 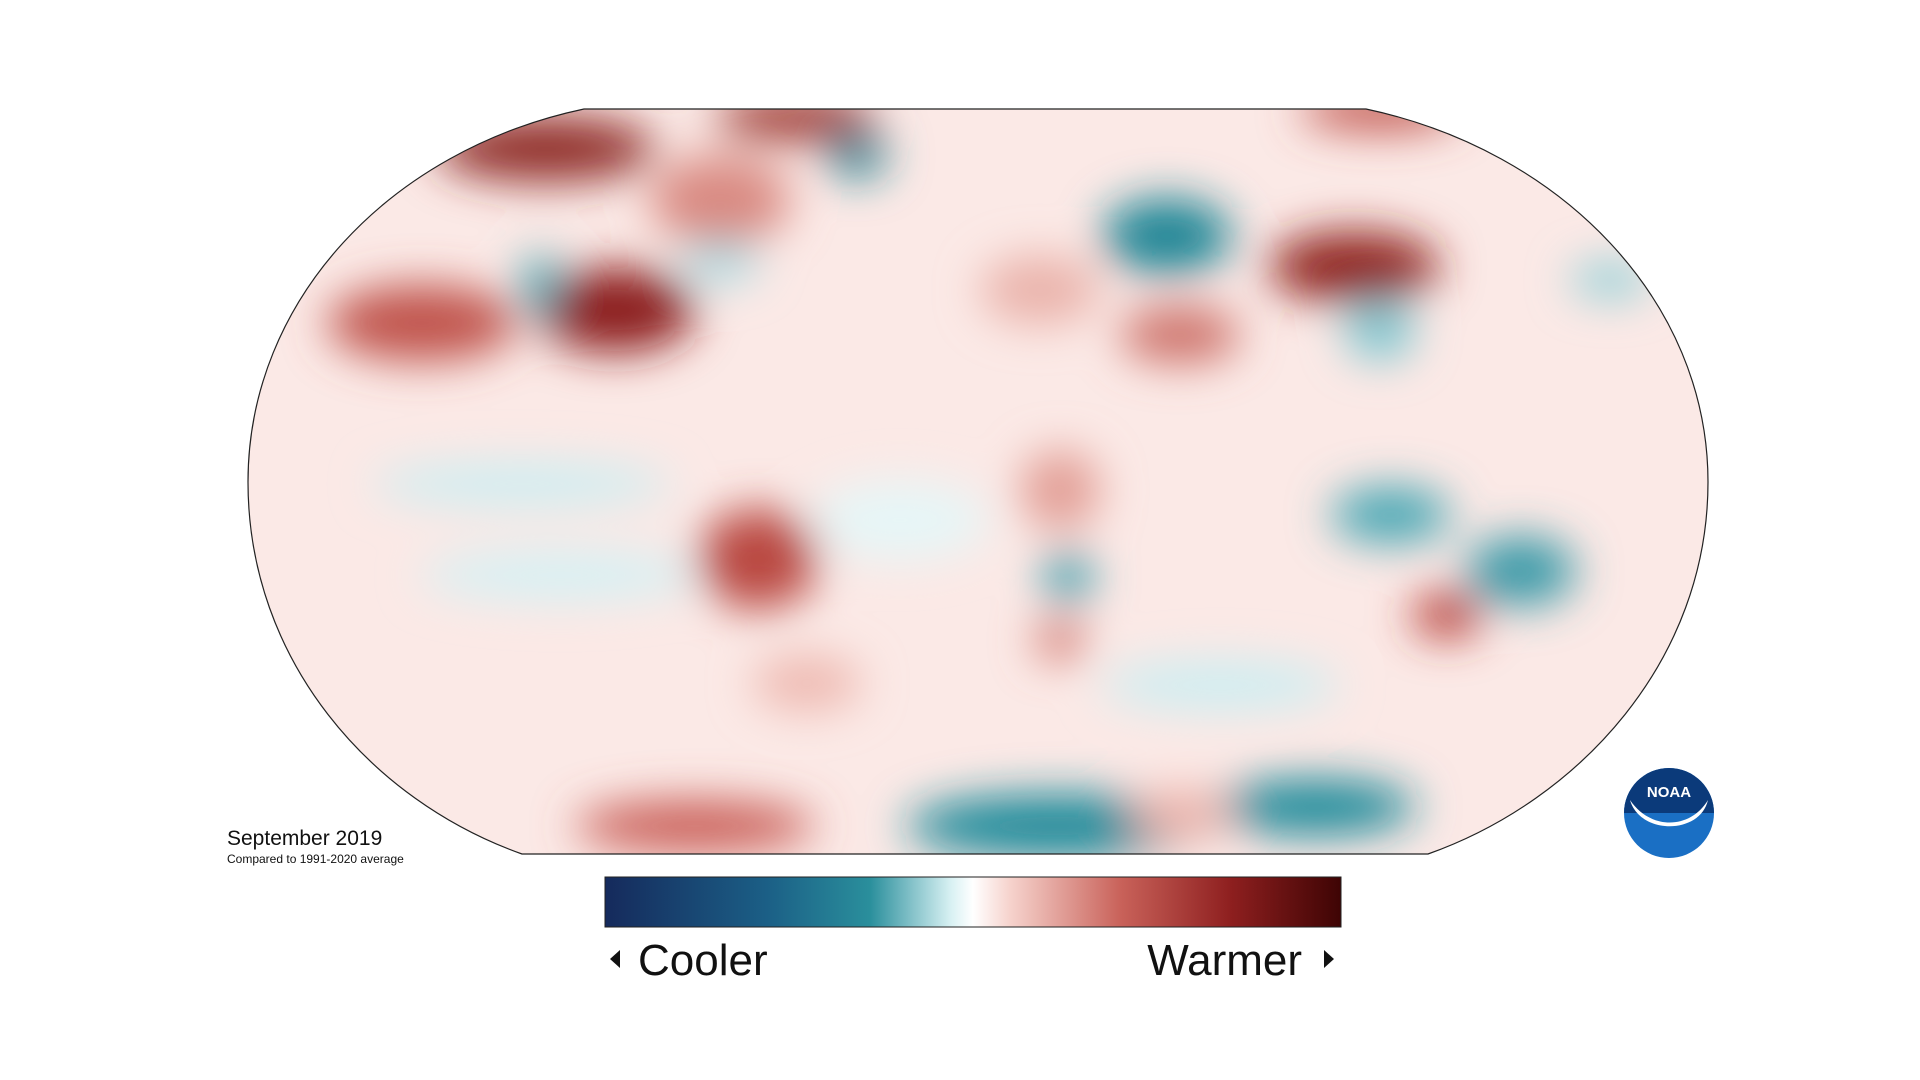 What do you see at coordinates (615, 959) in the screenshot?
I see `arrow-left` at bounding box center [615, 959].